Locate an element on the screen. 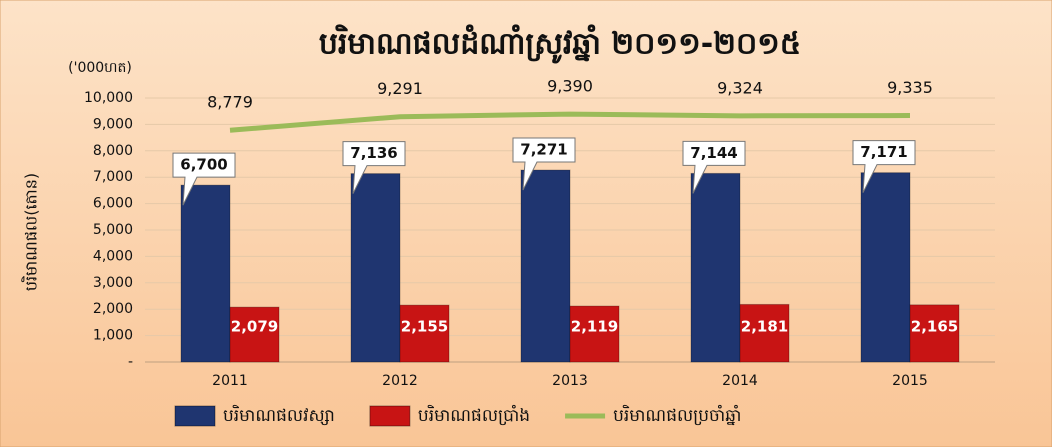  y-tick-label: 8,000 is located at coordinates (113, 151).